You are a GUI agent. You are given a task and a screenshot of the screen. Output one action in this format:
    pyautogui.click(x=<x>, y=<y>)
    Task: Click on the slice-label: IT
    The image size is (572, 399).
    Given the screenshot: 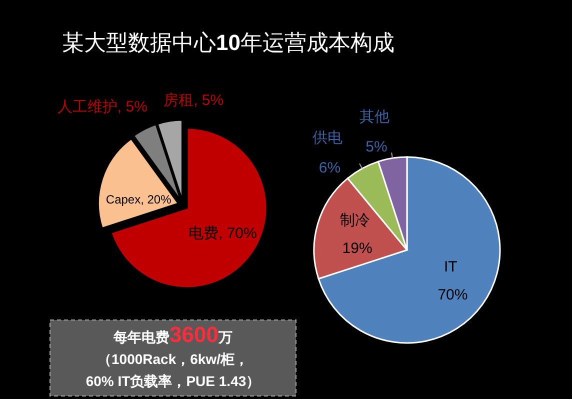 What is the action you would take?
    pyautogui.click(x=451, y=267)
    